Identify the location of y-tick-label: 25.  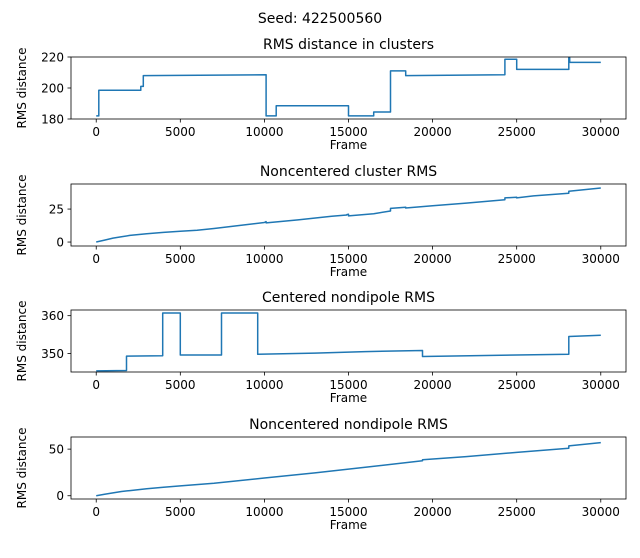
(56, 210).